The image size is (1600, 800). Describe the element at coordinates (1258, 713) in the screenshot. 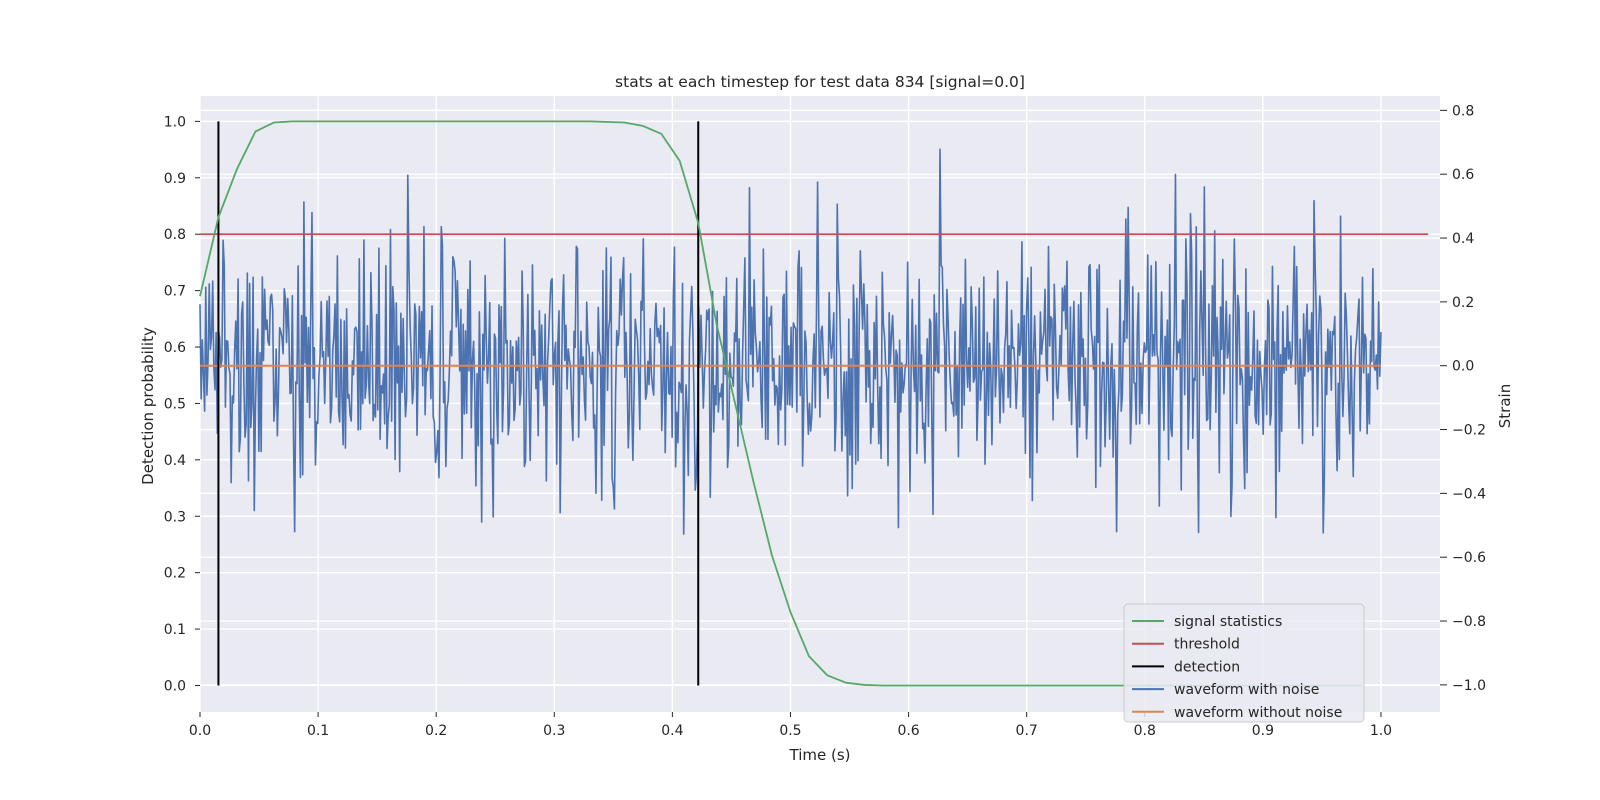

I see `legend-label: waveform without noise` at that location.